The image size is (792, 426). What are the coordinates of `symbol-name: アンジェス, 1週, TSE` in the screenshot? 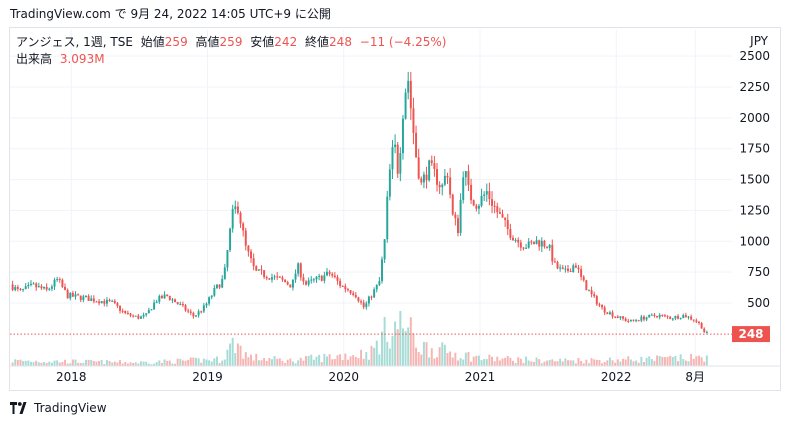 It's located at (74, 42).